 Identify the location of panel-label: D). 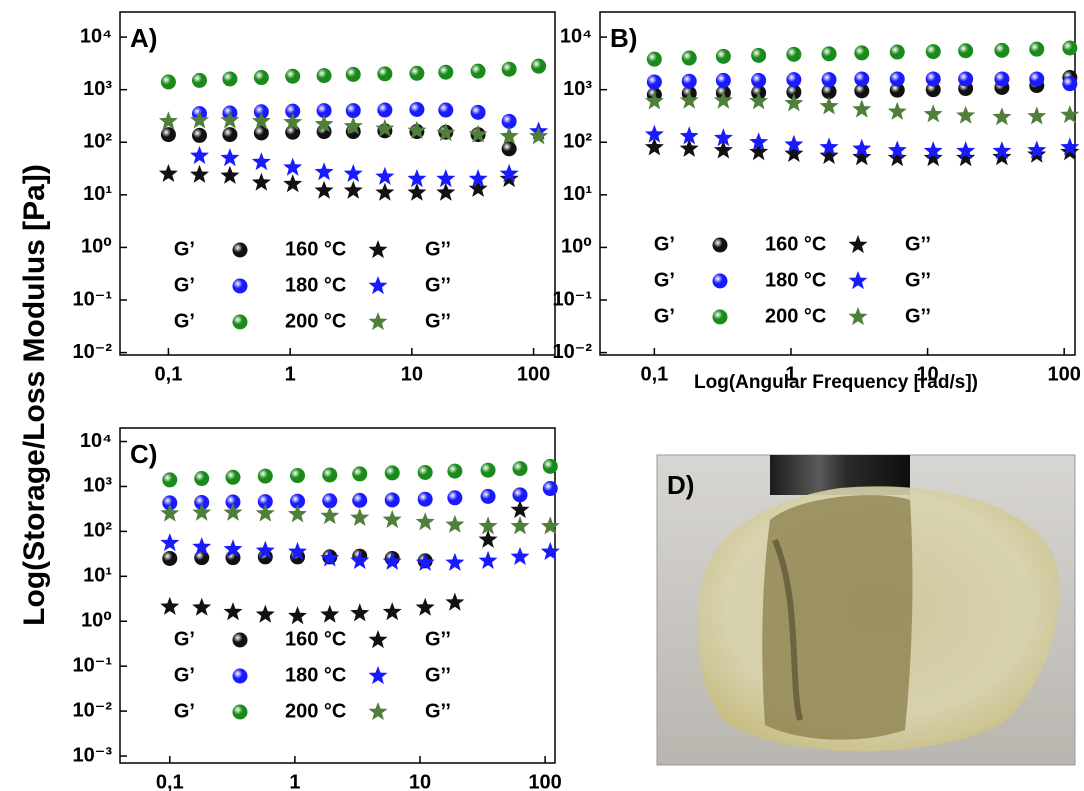
(680, 485).